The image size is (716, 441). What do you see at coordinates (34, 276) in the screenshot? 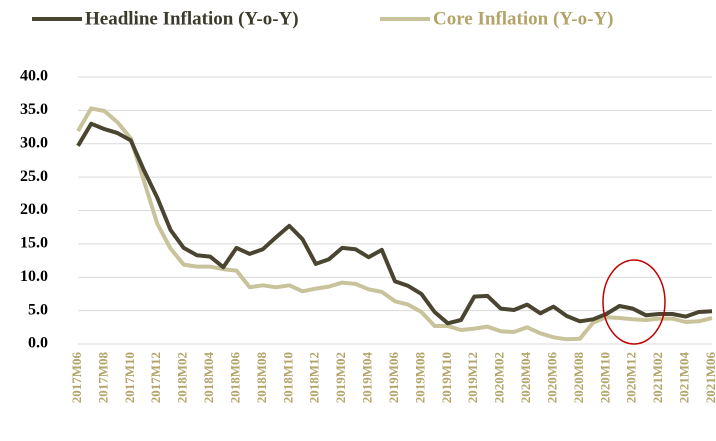
I see `y-tick-label: 10.0` at bounding box center [34, 276].